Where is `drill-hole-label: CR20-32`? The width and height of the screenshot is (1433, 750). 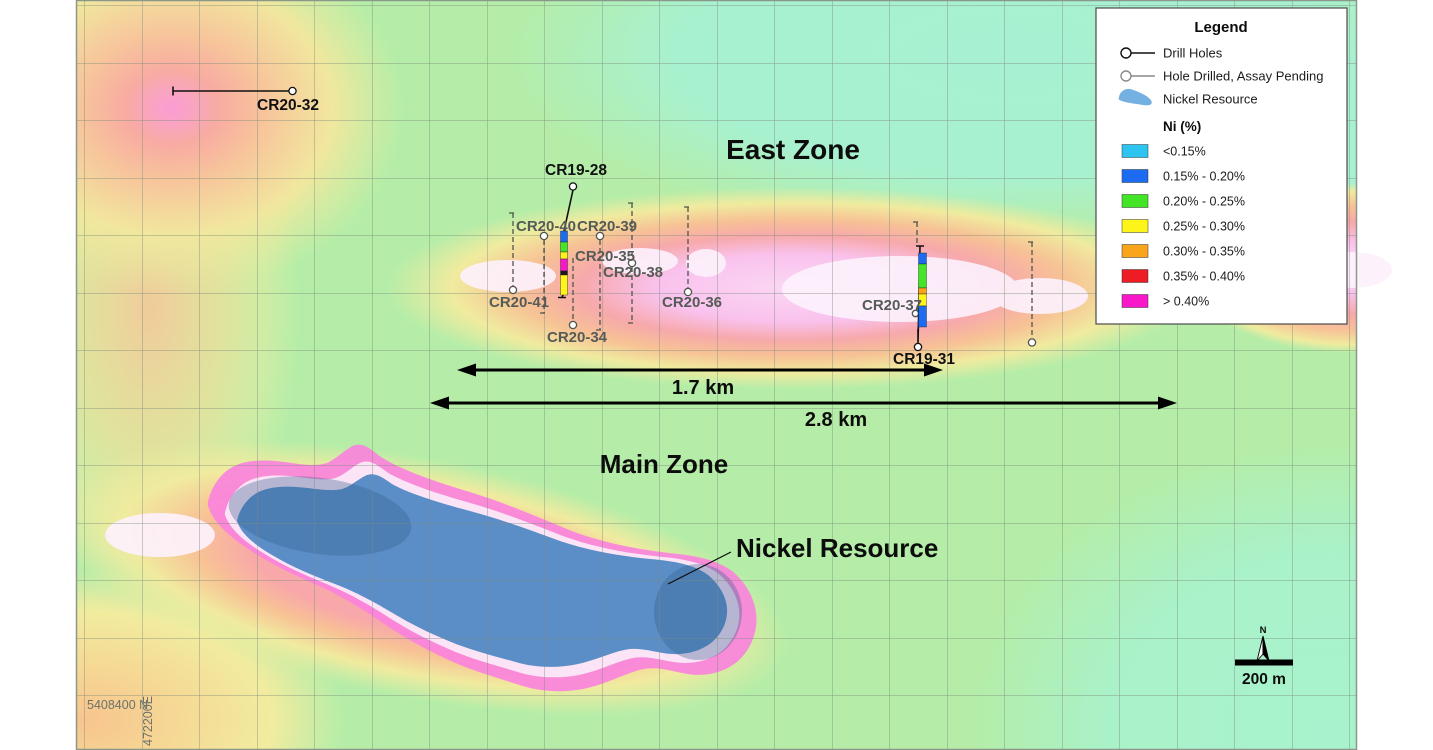 drill-hole-label: CR20-32 is located at coordinates (288, 105).